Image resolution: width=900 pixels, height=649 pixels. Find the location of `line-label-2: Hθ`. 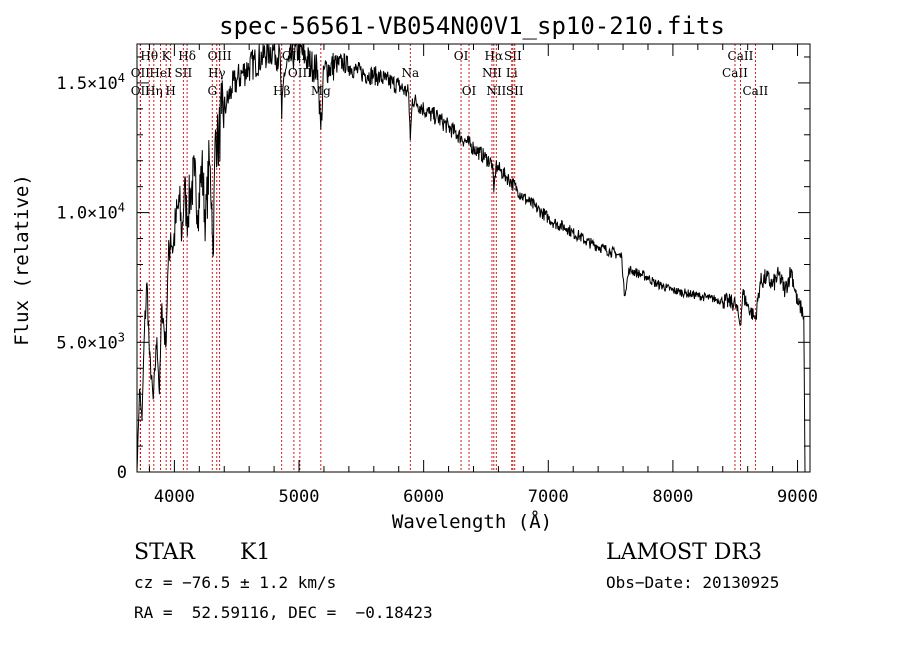

line-label-2: Hθ is located at coordinates (149, 56).